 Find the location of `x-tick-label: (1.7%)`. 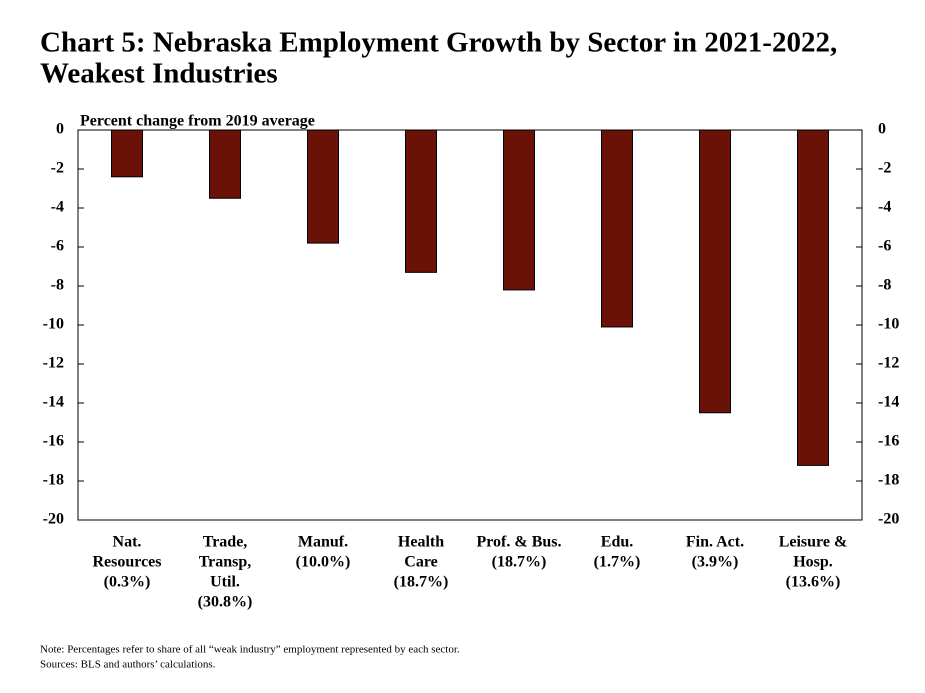

x-tick-label: (1.7%) is located at coordinates (617, 562).